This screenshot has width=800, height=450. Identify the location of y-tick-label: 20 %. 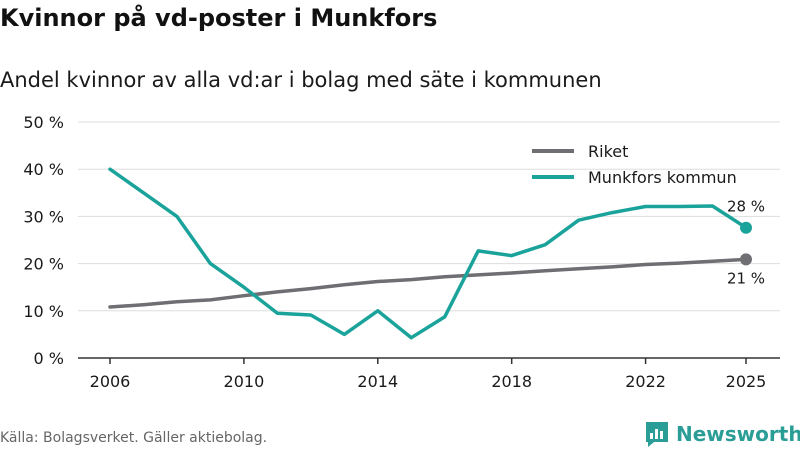
(43, 264).